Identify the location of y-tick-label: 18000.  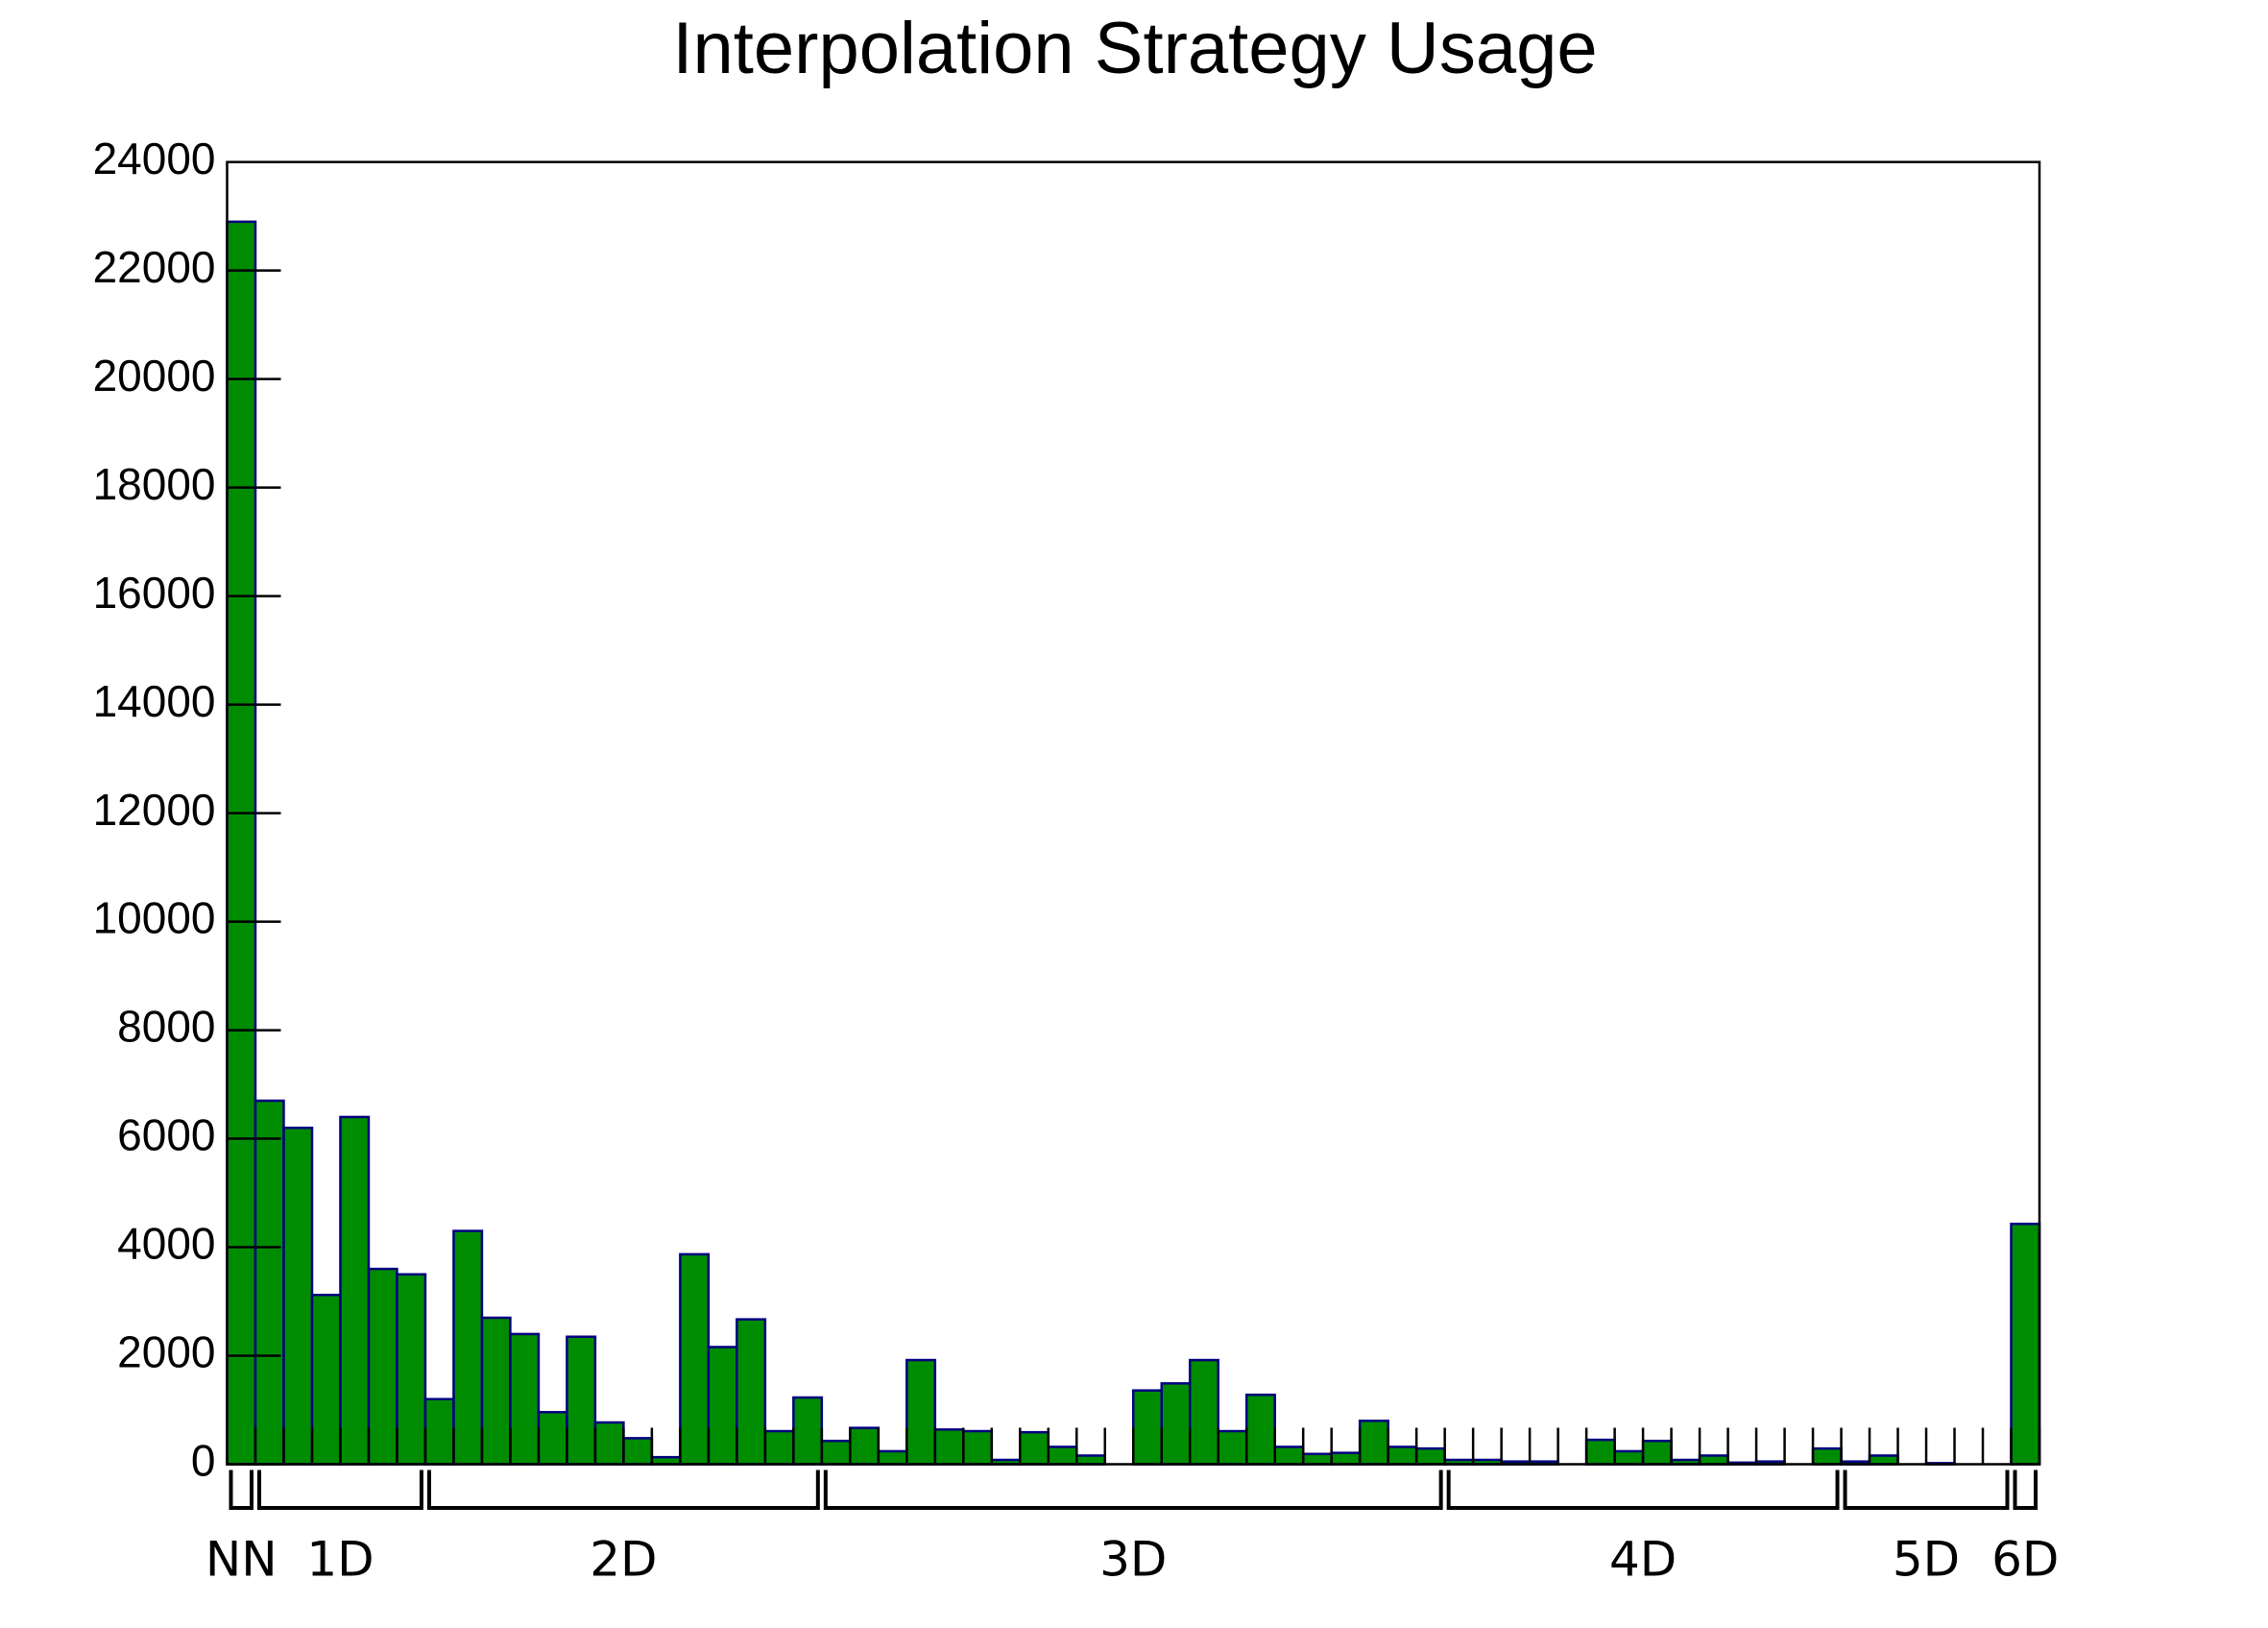
(155, 484).